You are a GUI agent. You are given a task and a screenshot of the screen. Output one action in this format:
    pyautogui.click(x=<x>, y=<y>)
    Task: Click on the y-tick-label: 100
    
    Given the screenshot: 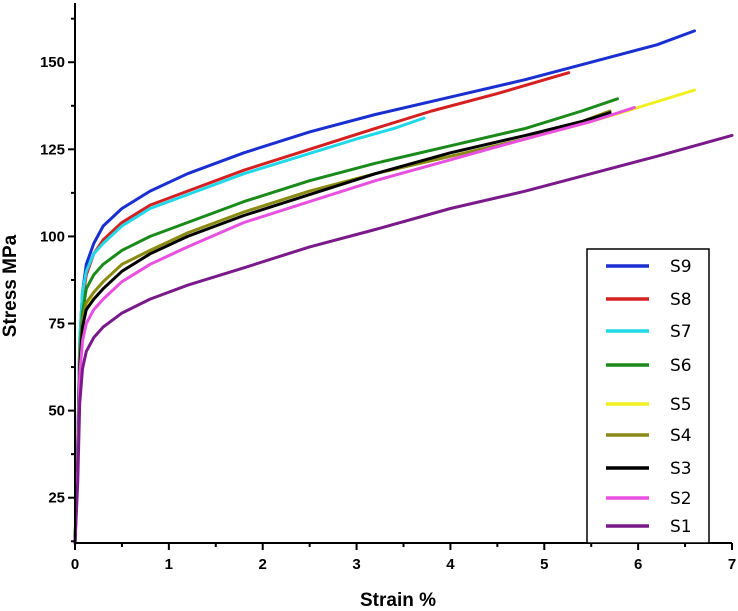 What is the action you would take?
    pyautogui.click(x=52, y=236)
    